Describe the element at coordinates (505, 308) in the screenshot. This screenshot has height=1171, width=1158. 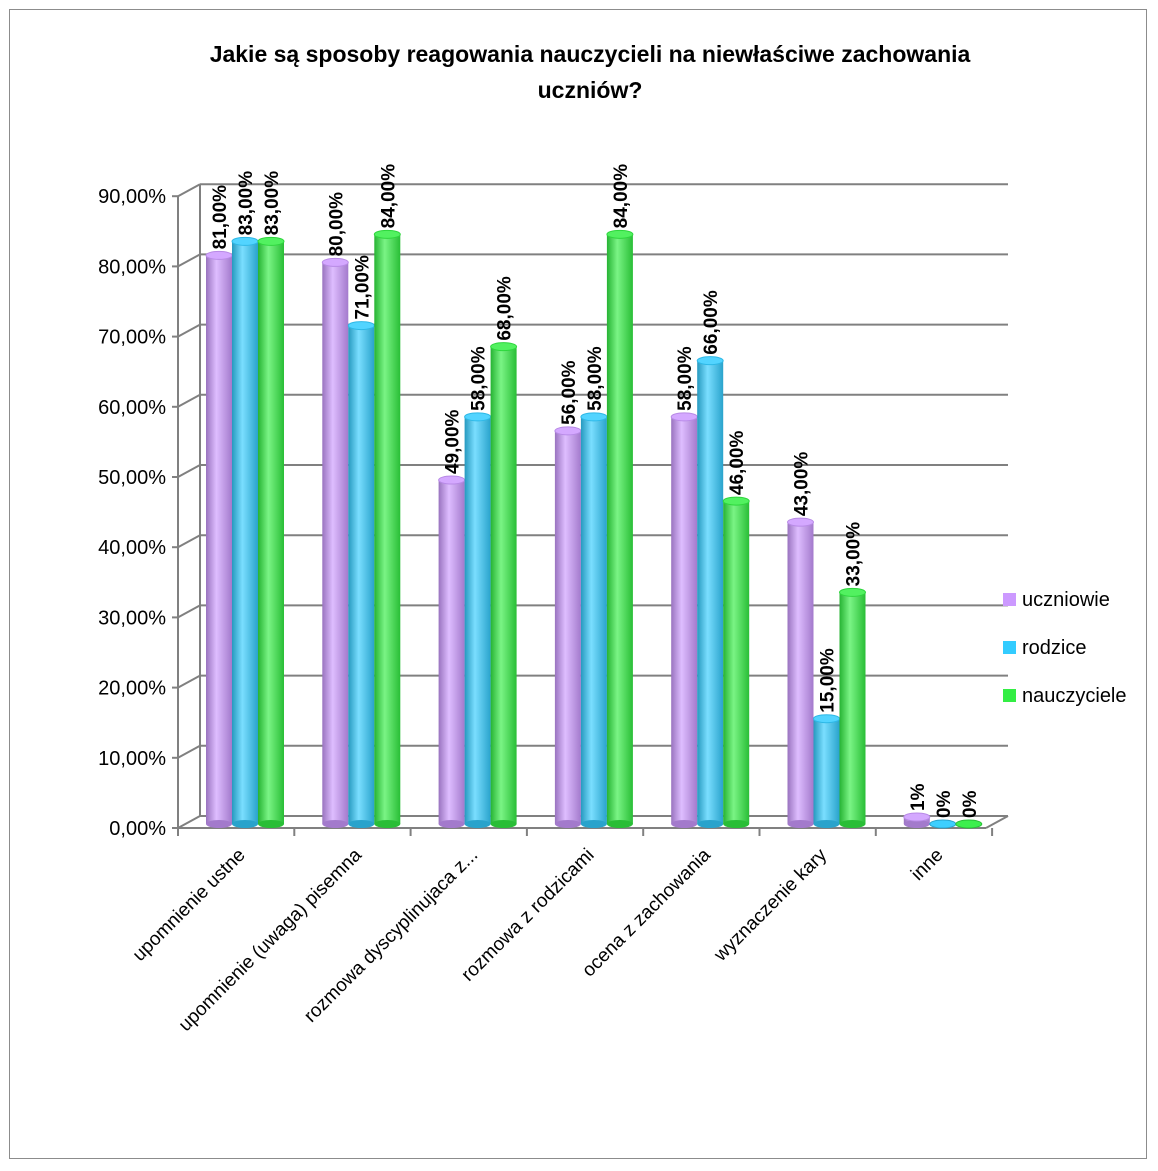
I see `data-label: 68,00%` at that location.